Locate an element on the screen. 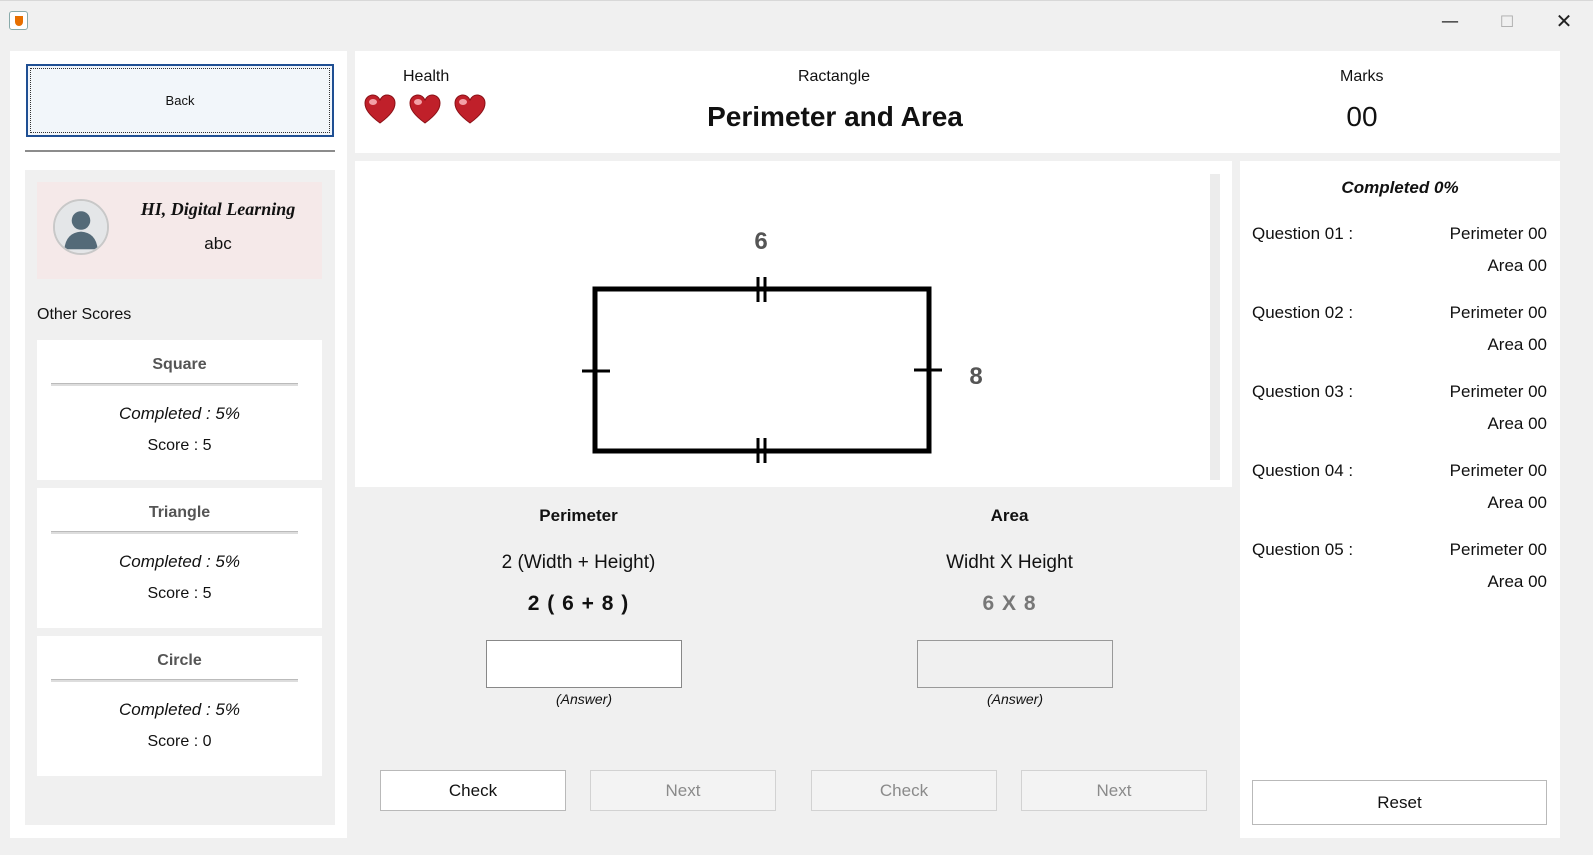  perimeter-formula: 2 (Width + Height) is located at coordinates (578, 562).